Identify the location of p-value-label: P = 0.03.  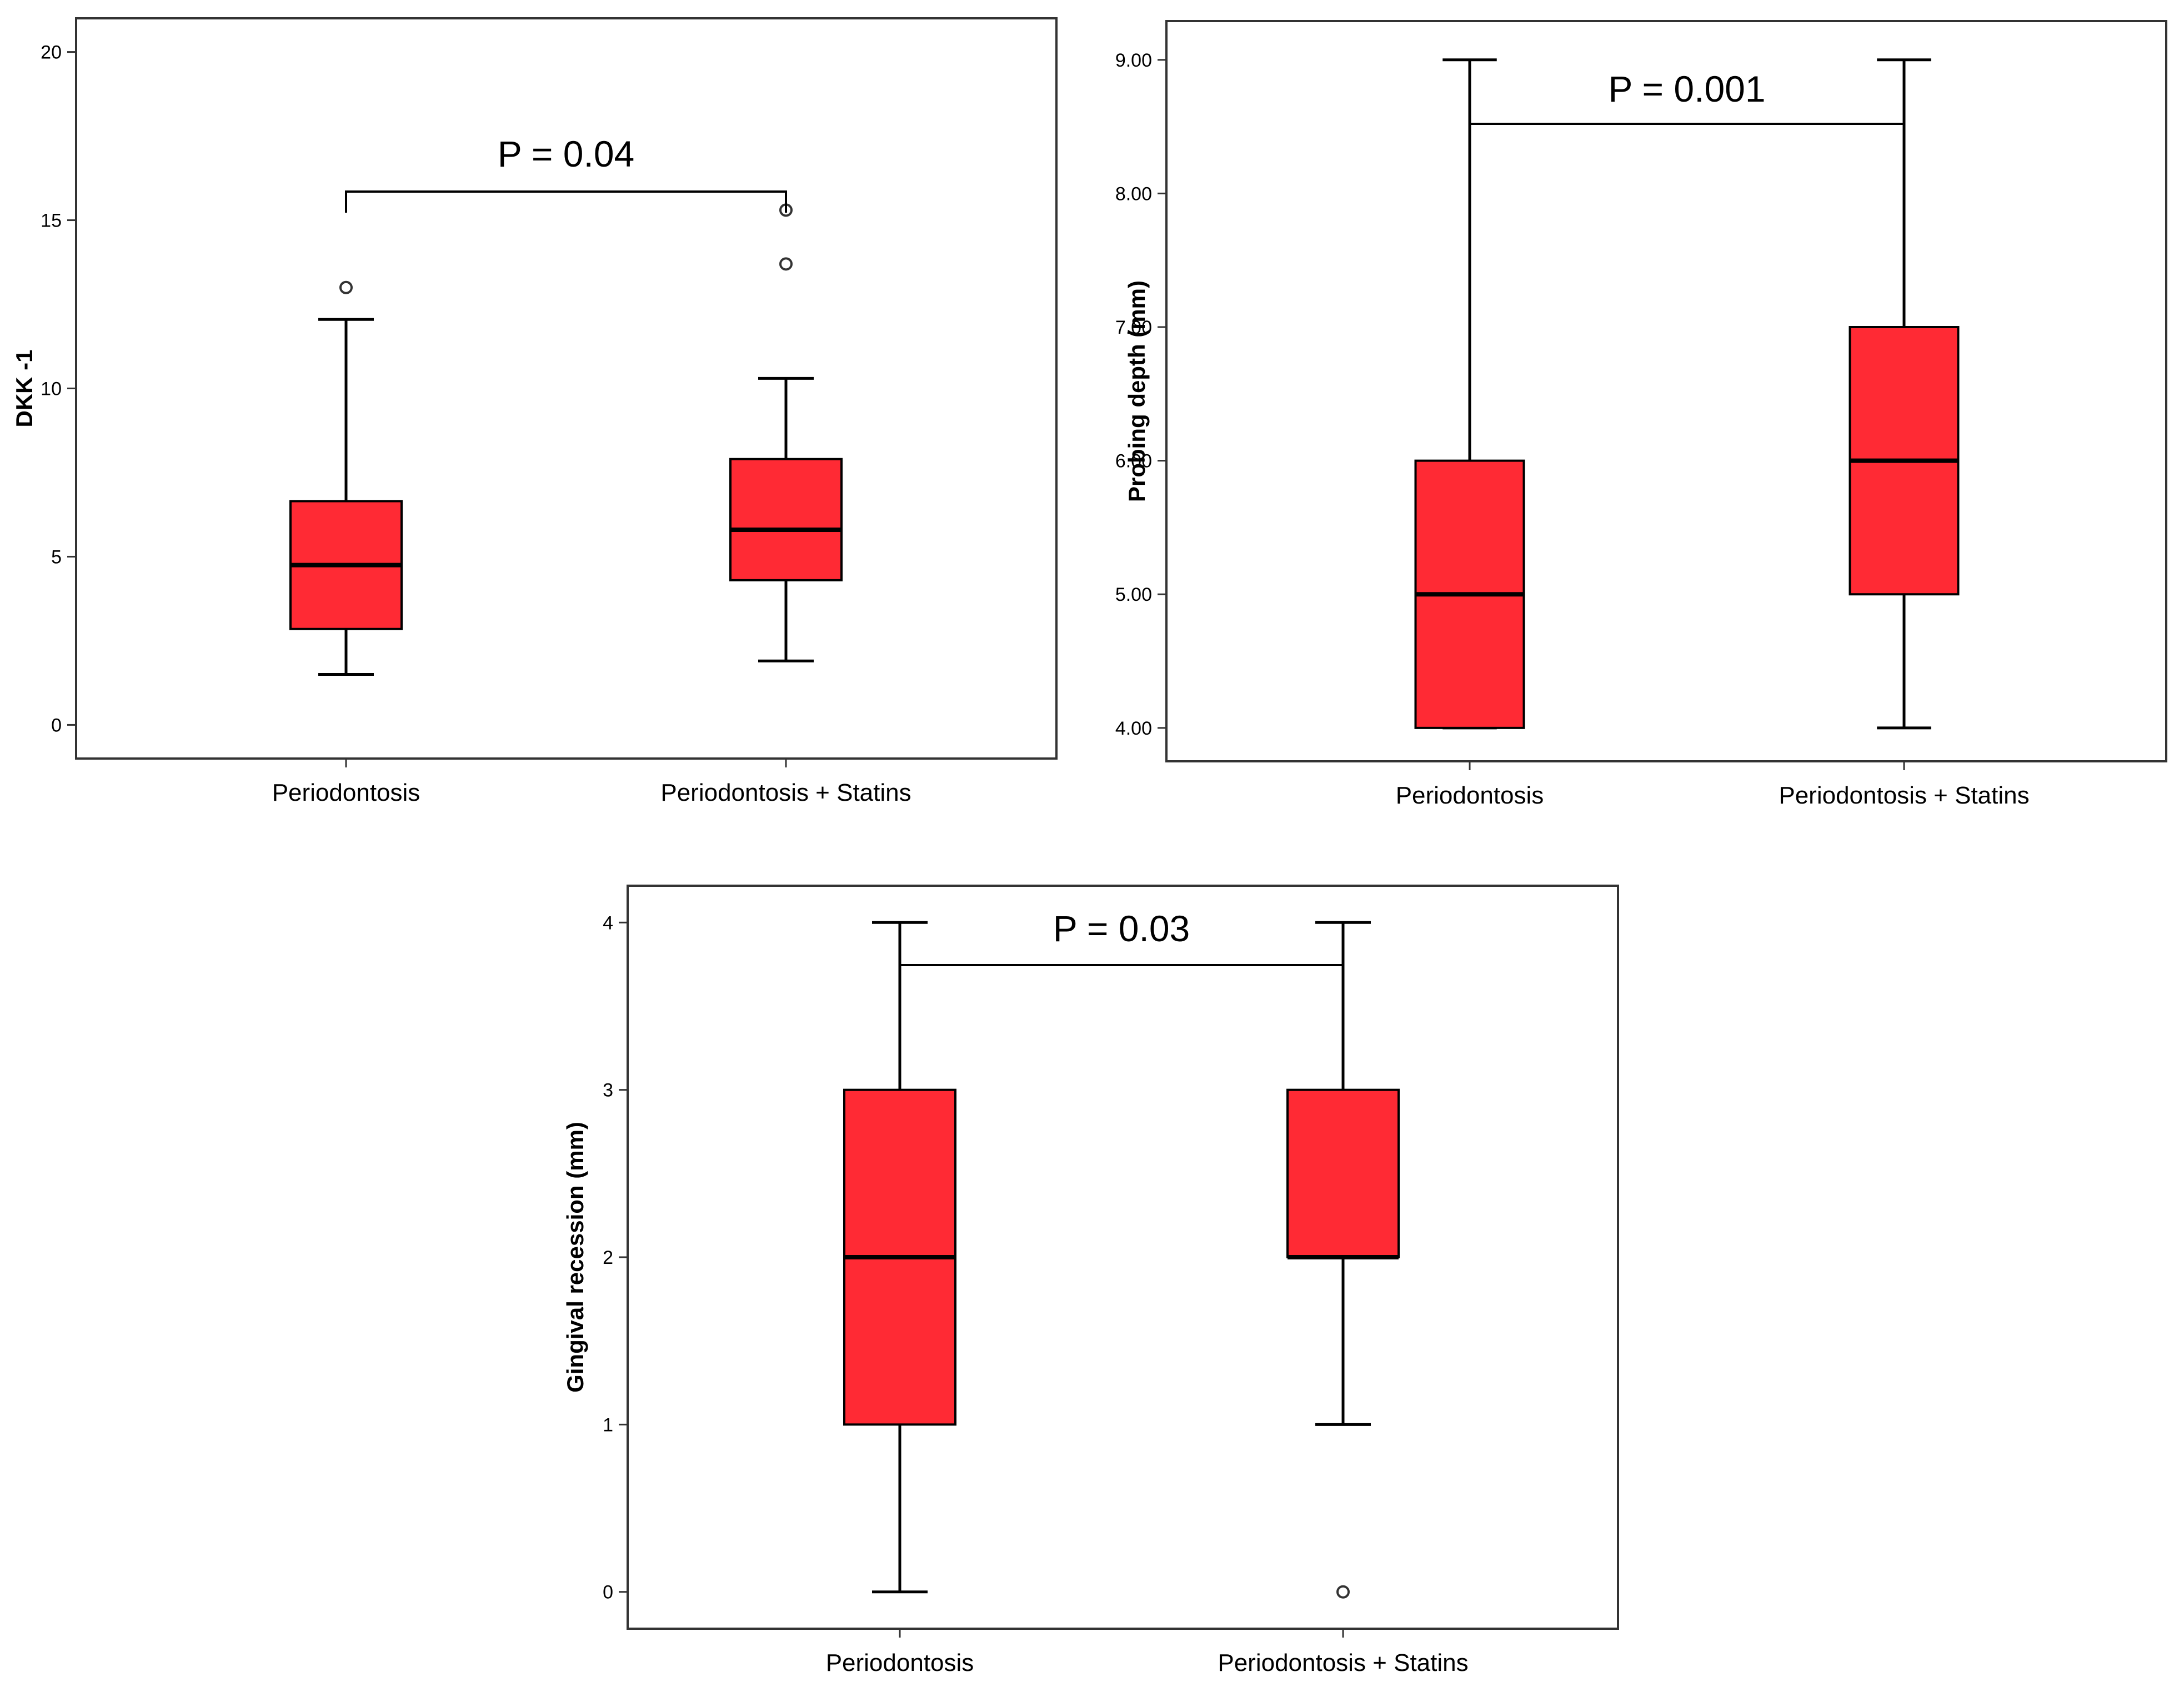
(1121, 928).